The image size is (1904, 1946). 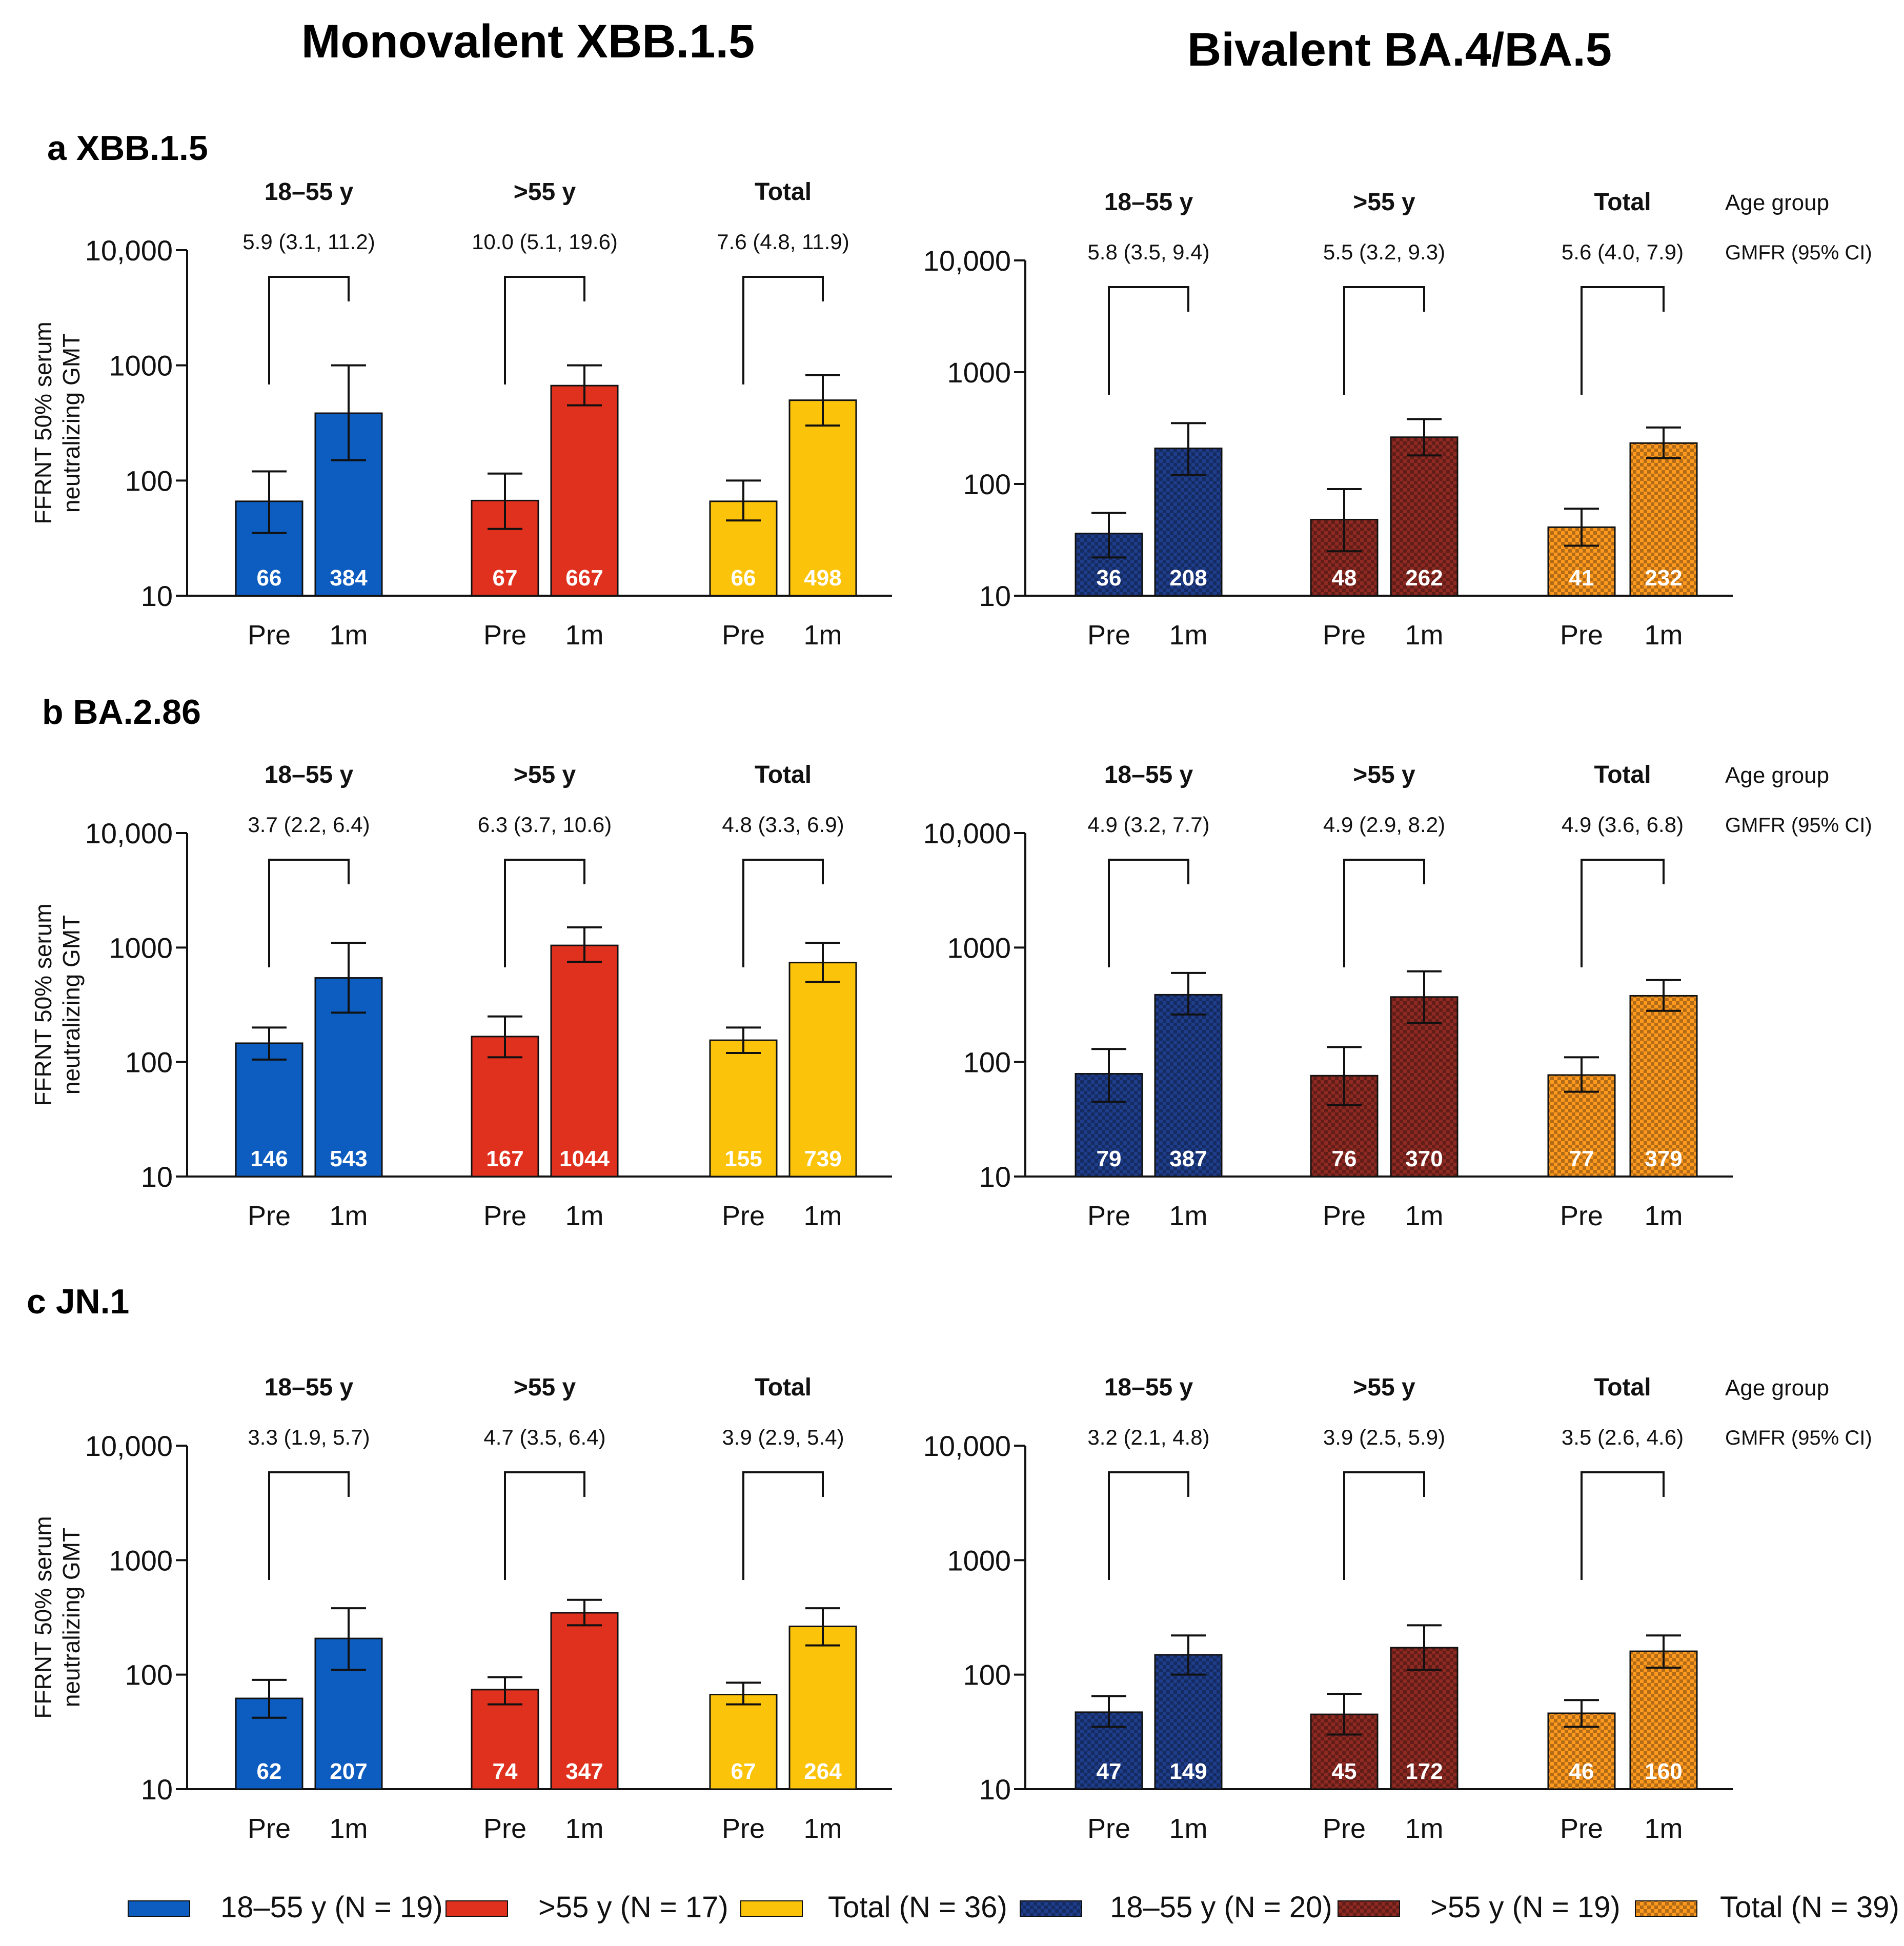 What do you see at coordinates (783, 242) in the screenshot?
I see `gmfr-value-label: 7.6 (4.8, 11.9)` at bounding box center [783, 242].